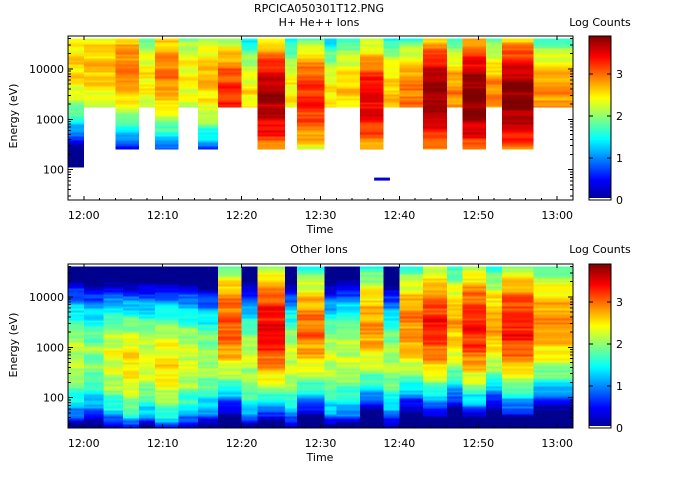 The width and height of the screenshot is (681, 481). What do you see at coordinates (84, 215) in the screenshot?
I see `x-tick-label: 12:00` at bounding box center [84, 215].